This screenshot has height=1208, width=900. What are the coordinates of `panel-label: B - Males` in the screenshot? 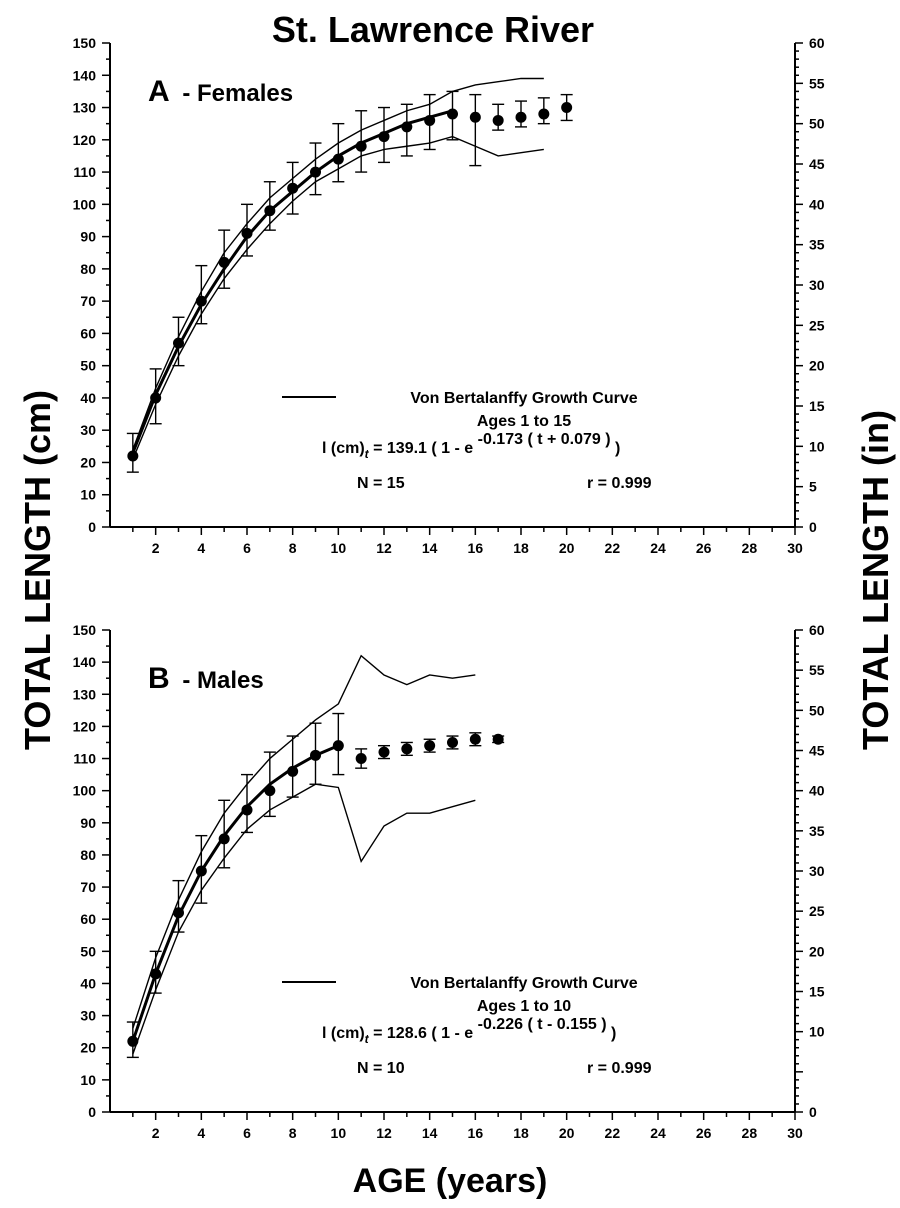 It's located at (206, 678).